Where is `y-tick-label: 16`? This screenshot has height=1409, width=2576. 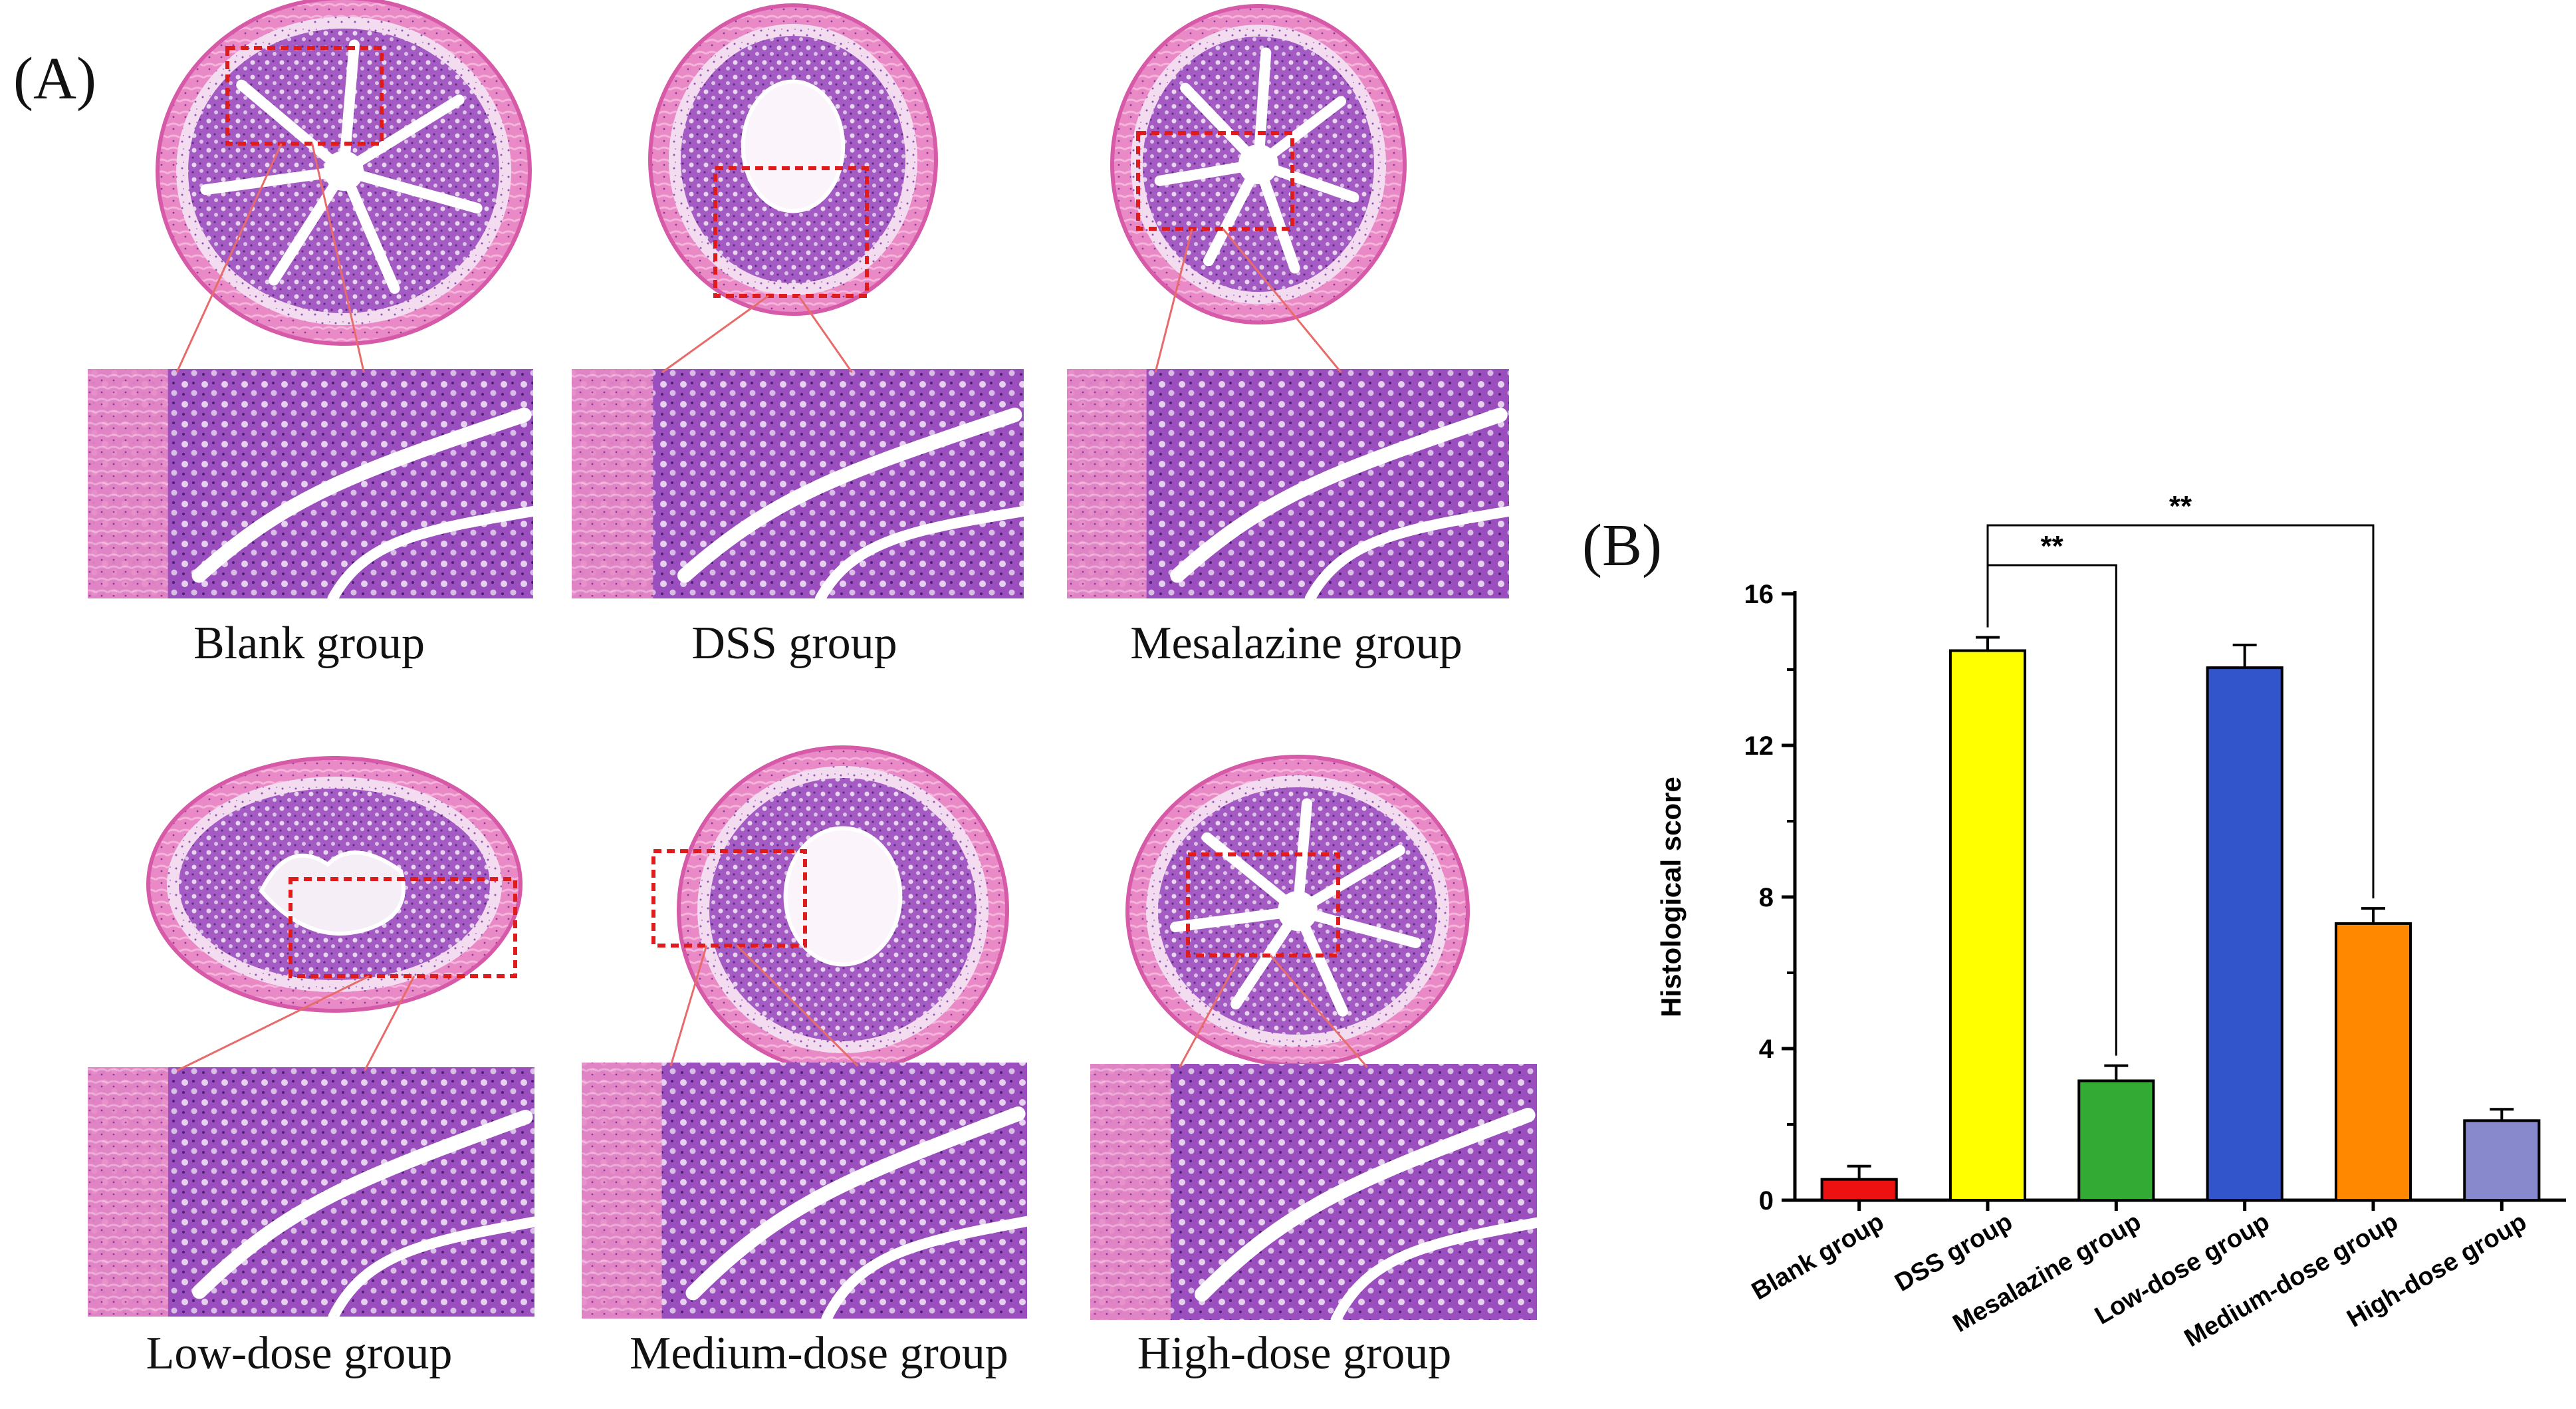
y-tick-label: 16 is located at coordinates (1759, 594).